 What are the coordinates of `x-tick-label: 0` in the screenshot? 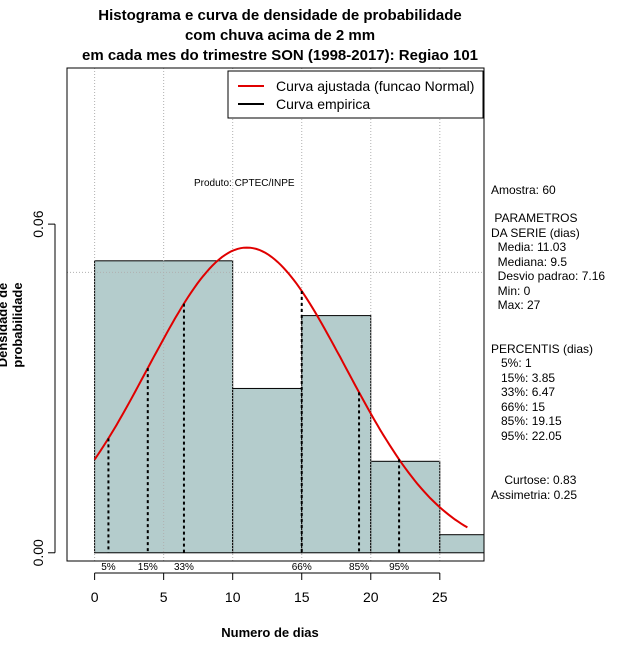 It's located at (95, 597).